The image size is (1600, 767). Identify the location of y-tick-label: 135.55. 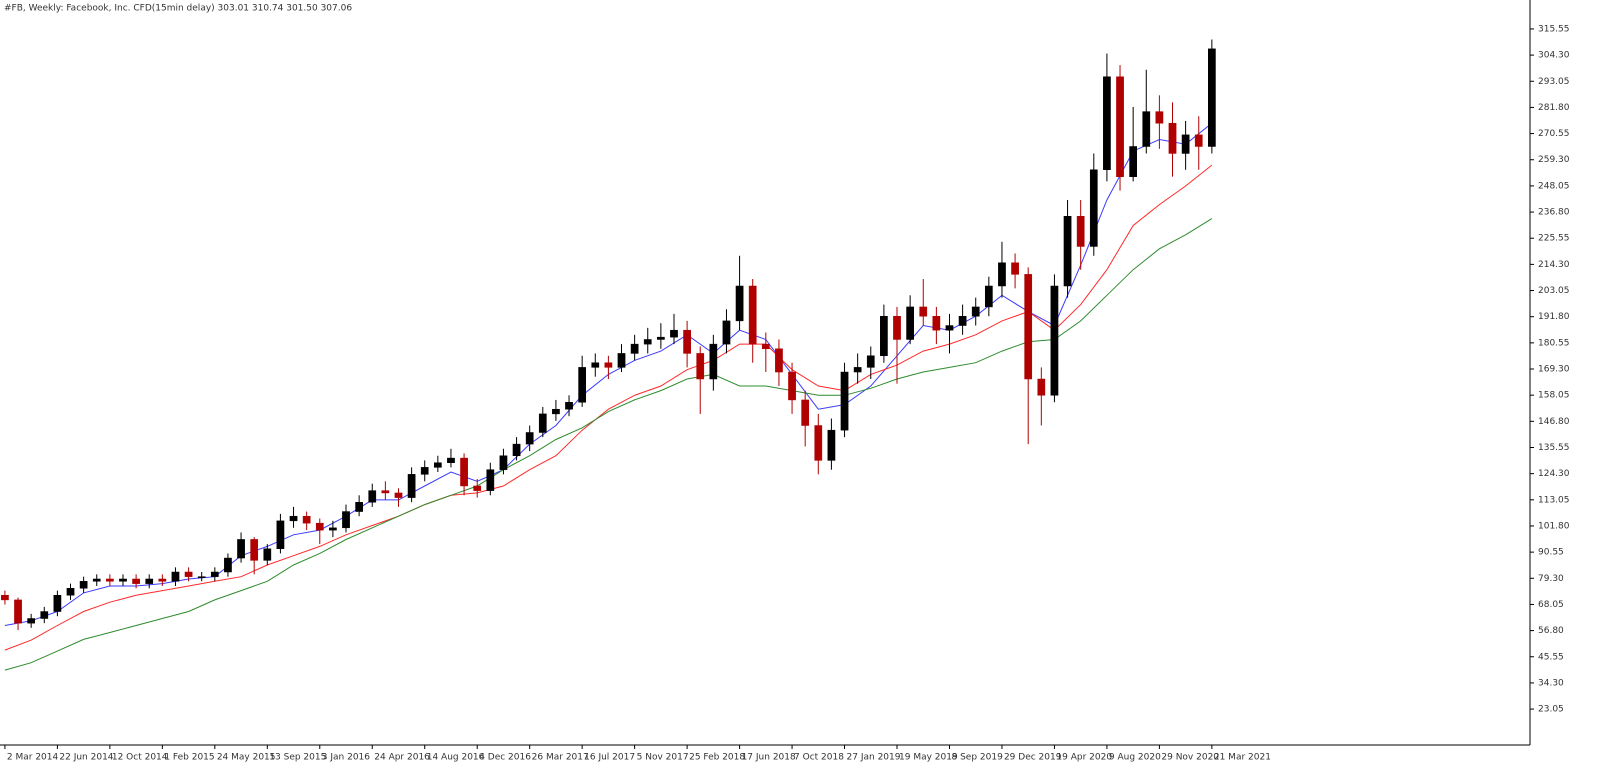
(1554, 448).